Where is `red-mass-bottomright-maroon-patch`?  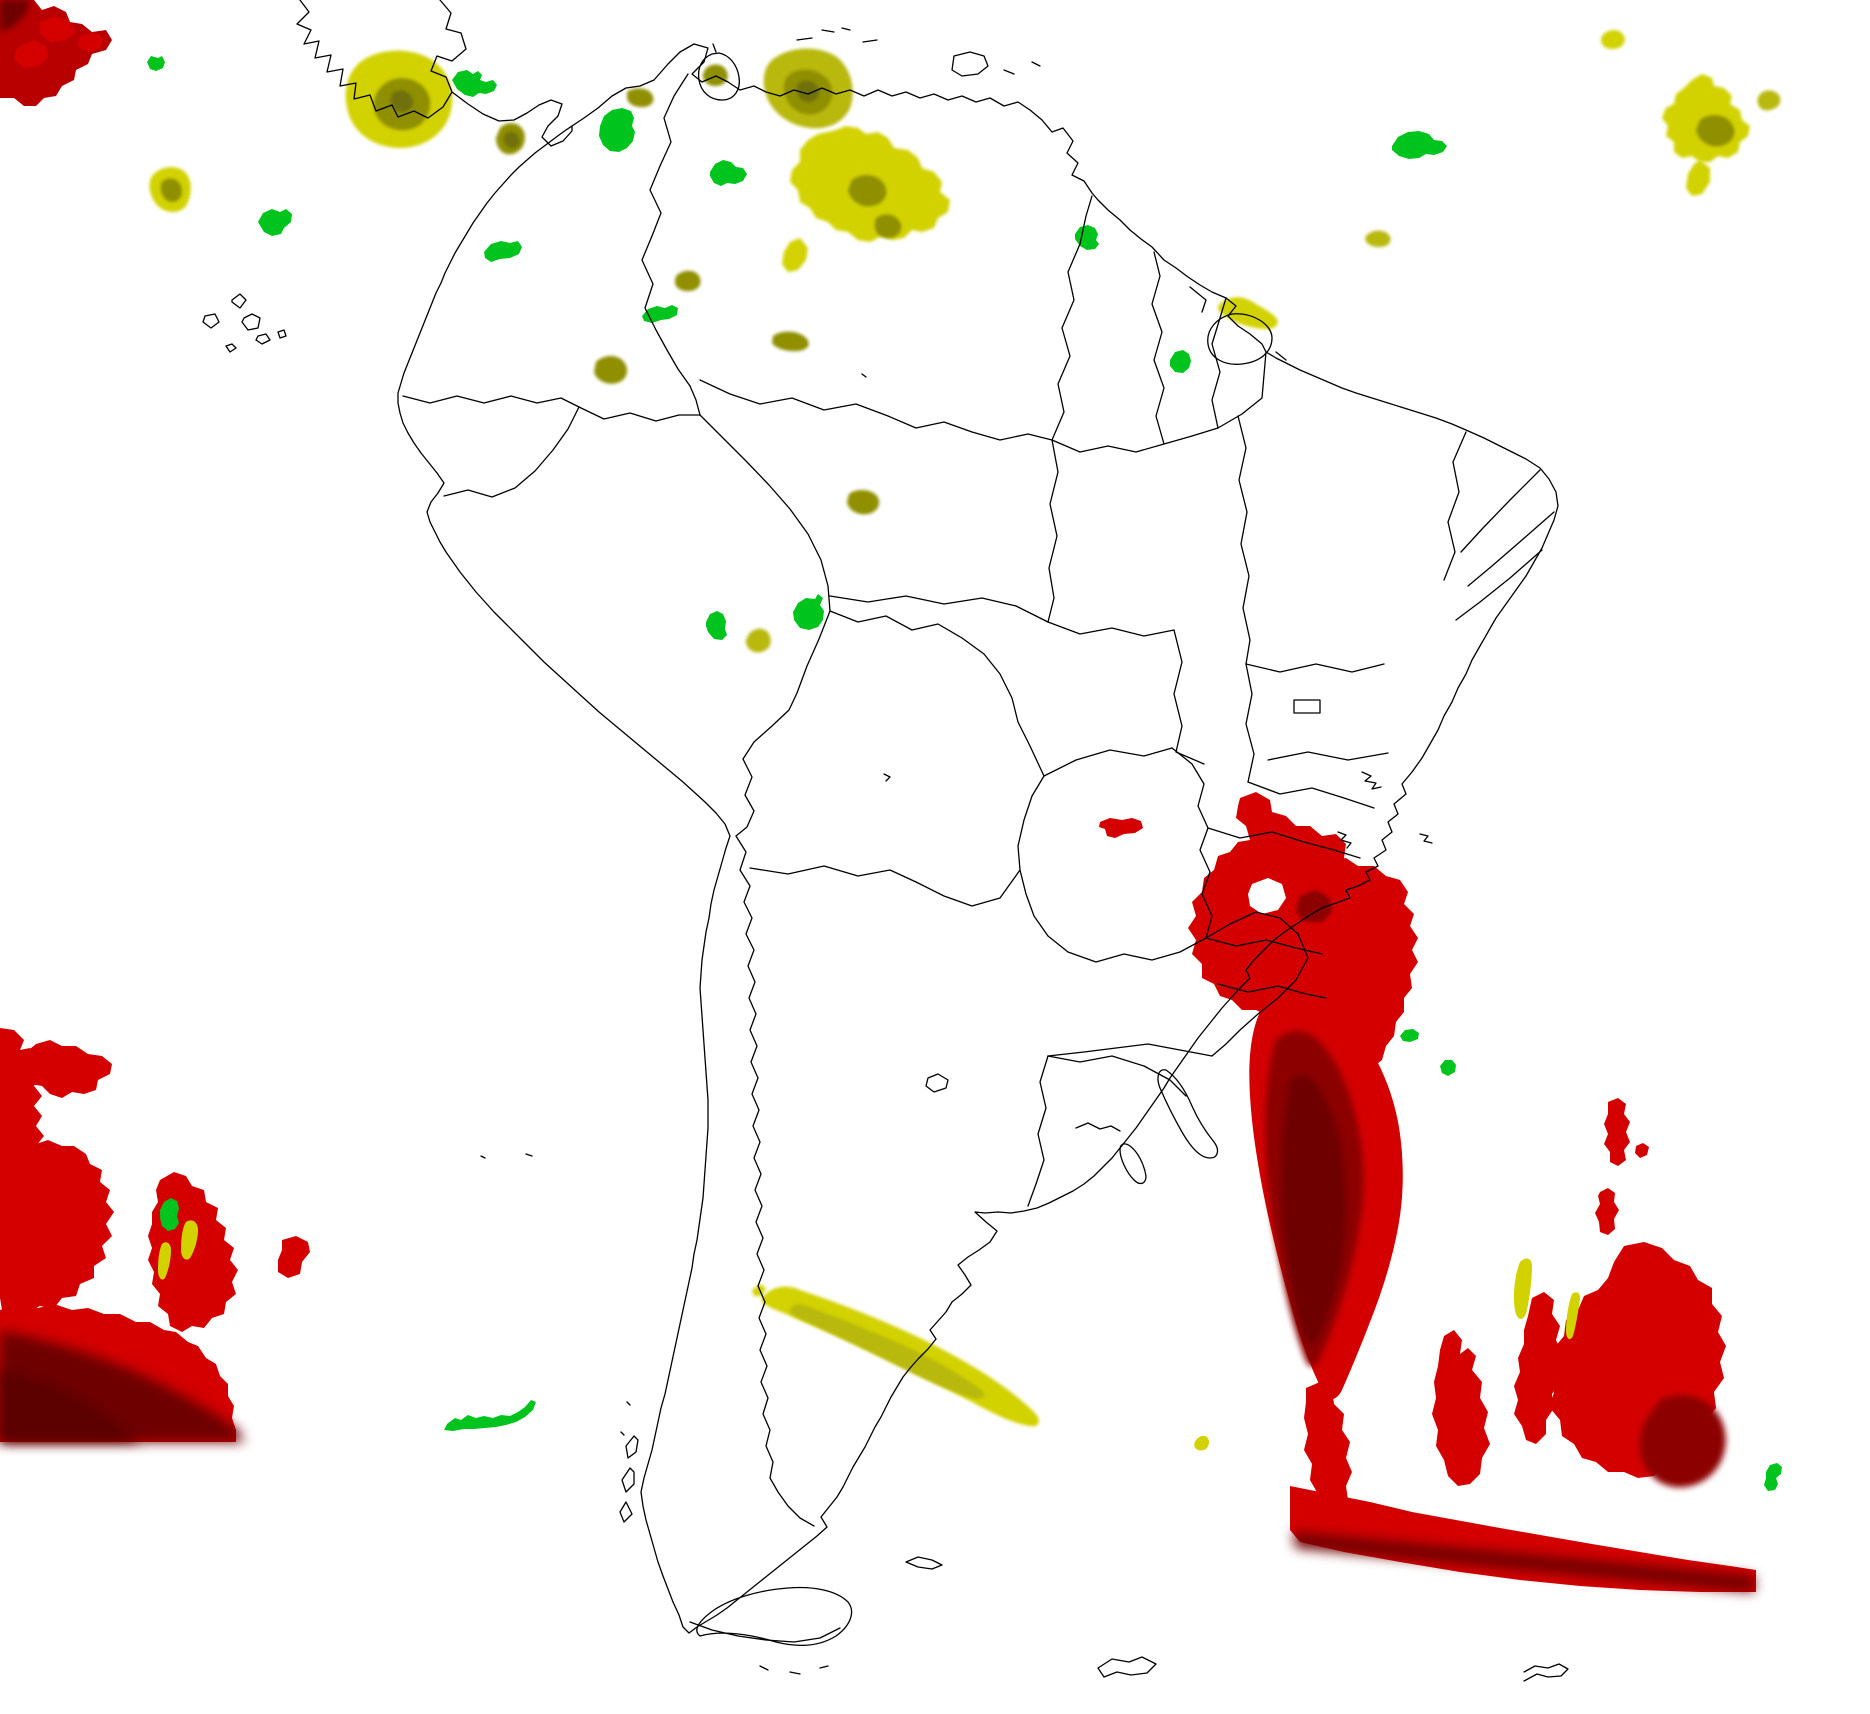
red-mass-bottomright-maroon-patch is located at coordinates (1682, 1441).